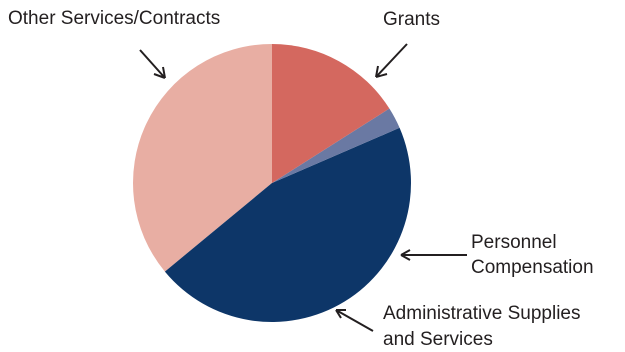 This screenshot has height=352, width=625. I want to click on label-admin-line1: Administrative Supplies, so click(481, 313).